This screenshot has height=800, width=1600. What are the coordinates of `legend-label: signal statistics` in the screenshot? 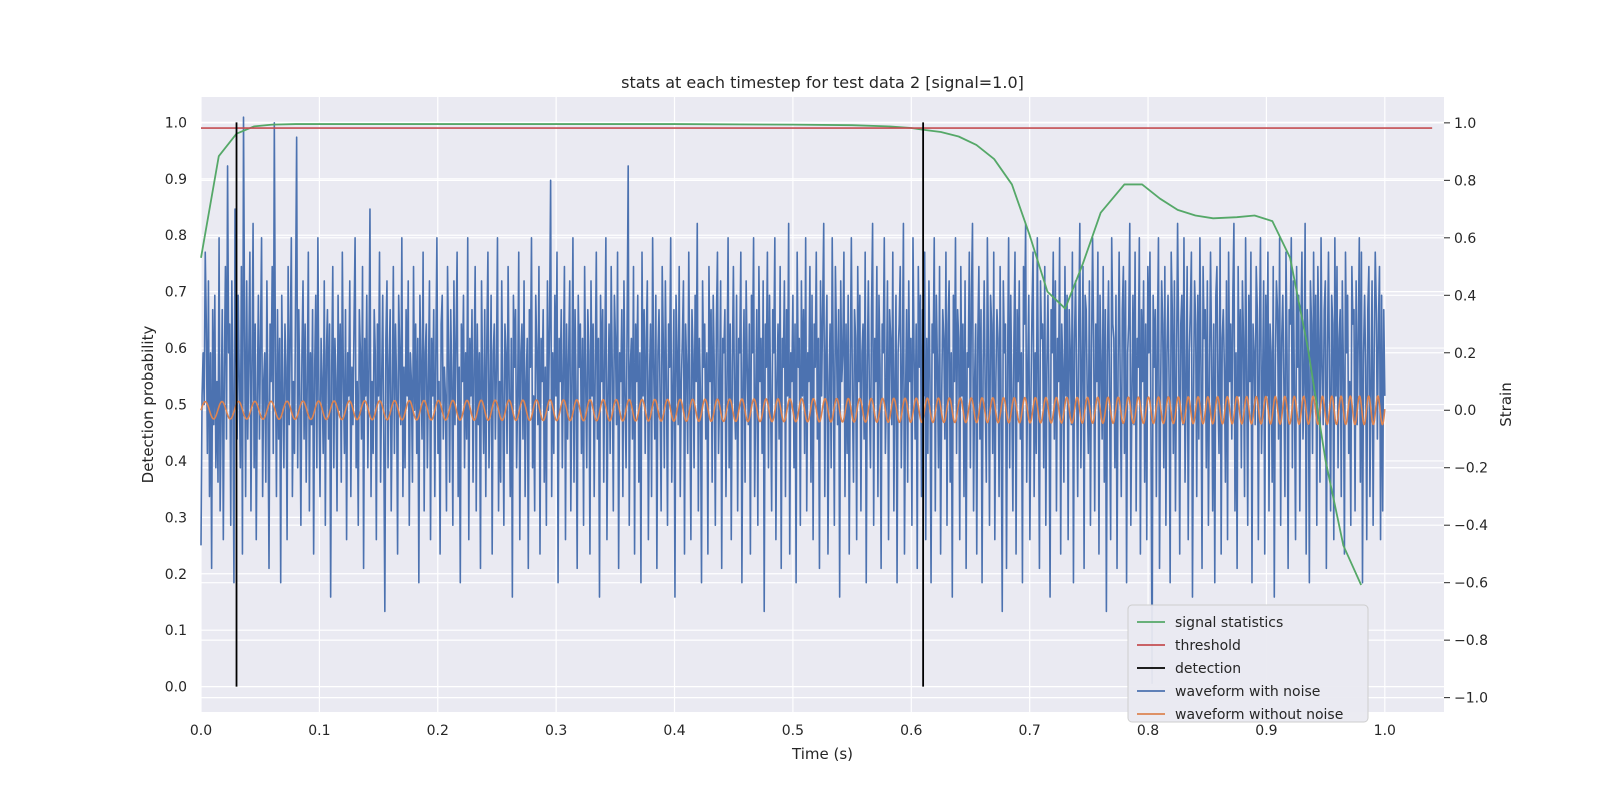 It's located at (1229, 623).